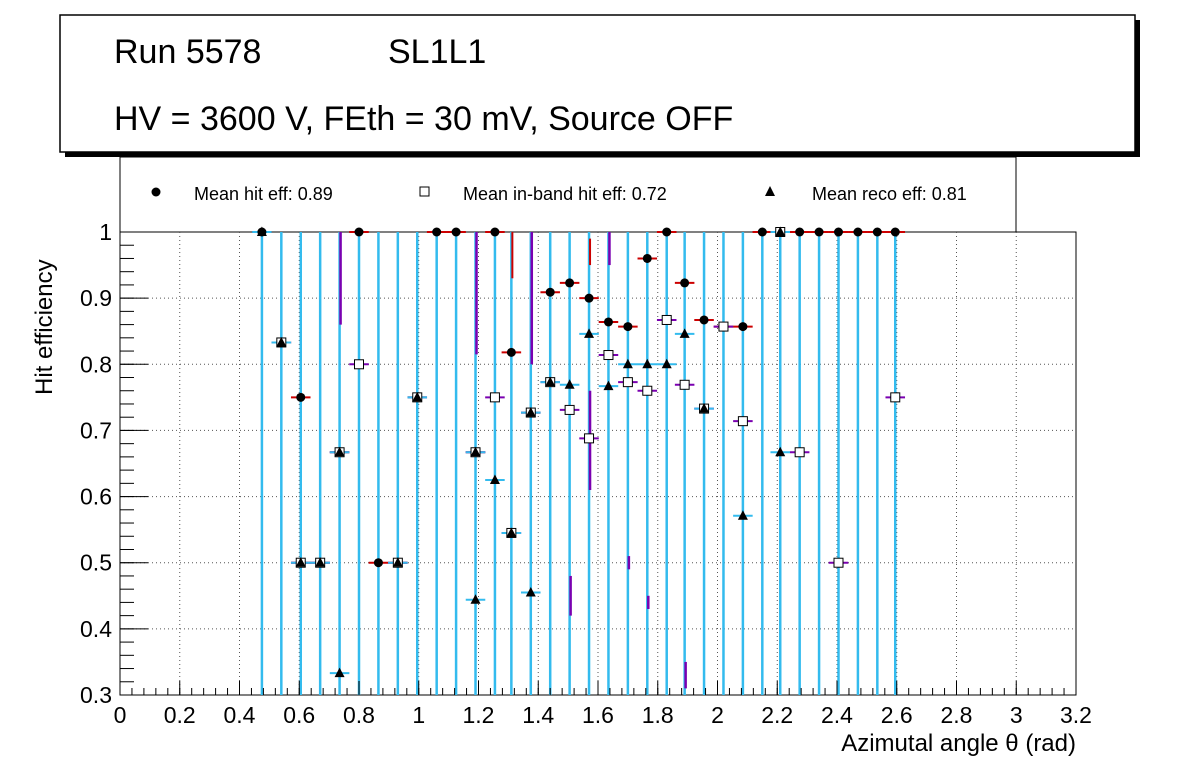 The height and width of the screenshot is (772, 1196). I want to click on x-tick-label: 2.2, so click(777, 715).